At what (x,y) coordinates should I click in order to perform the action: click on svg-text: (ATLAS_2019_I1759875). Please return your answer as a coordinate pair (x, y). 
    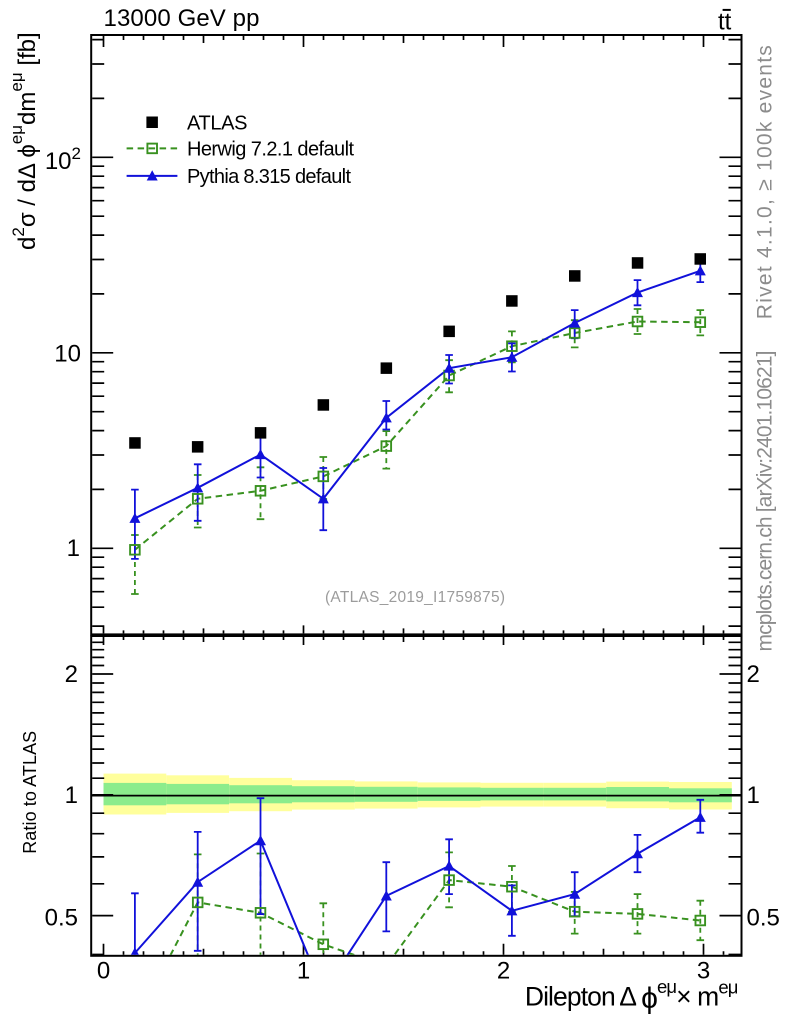
    Looking at the image, I should click on (415, 597).